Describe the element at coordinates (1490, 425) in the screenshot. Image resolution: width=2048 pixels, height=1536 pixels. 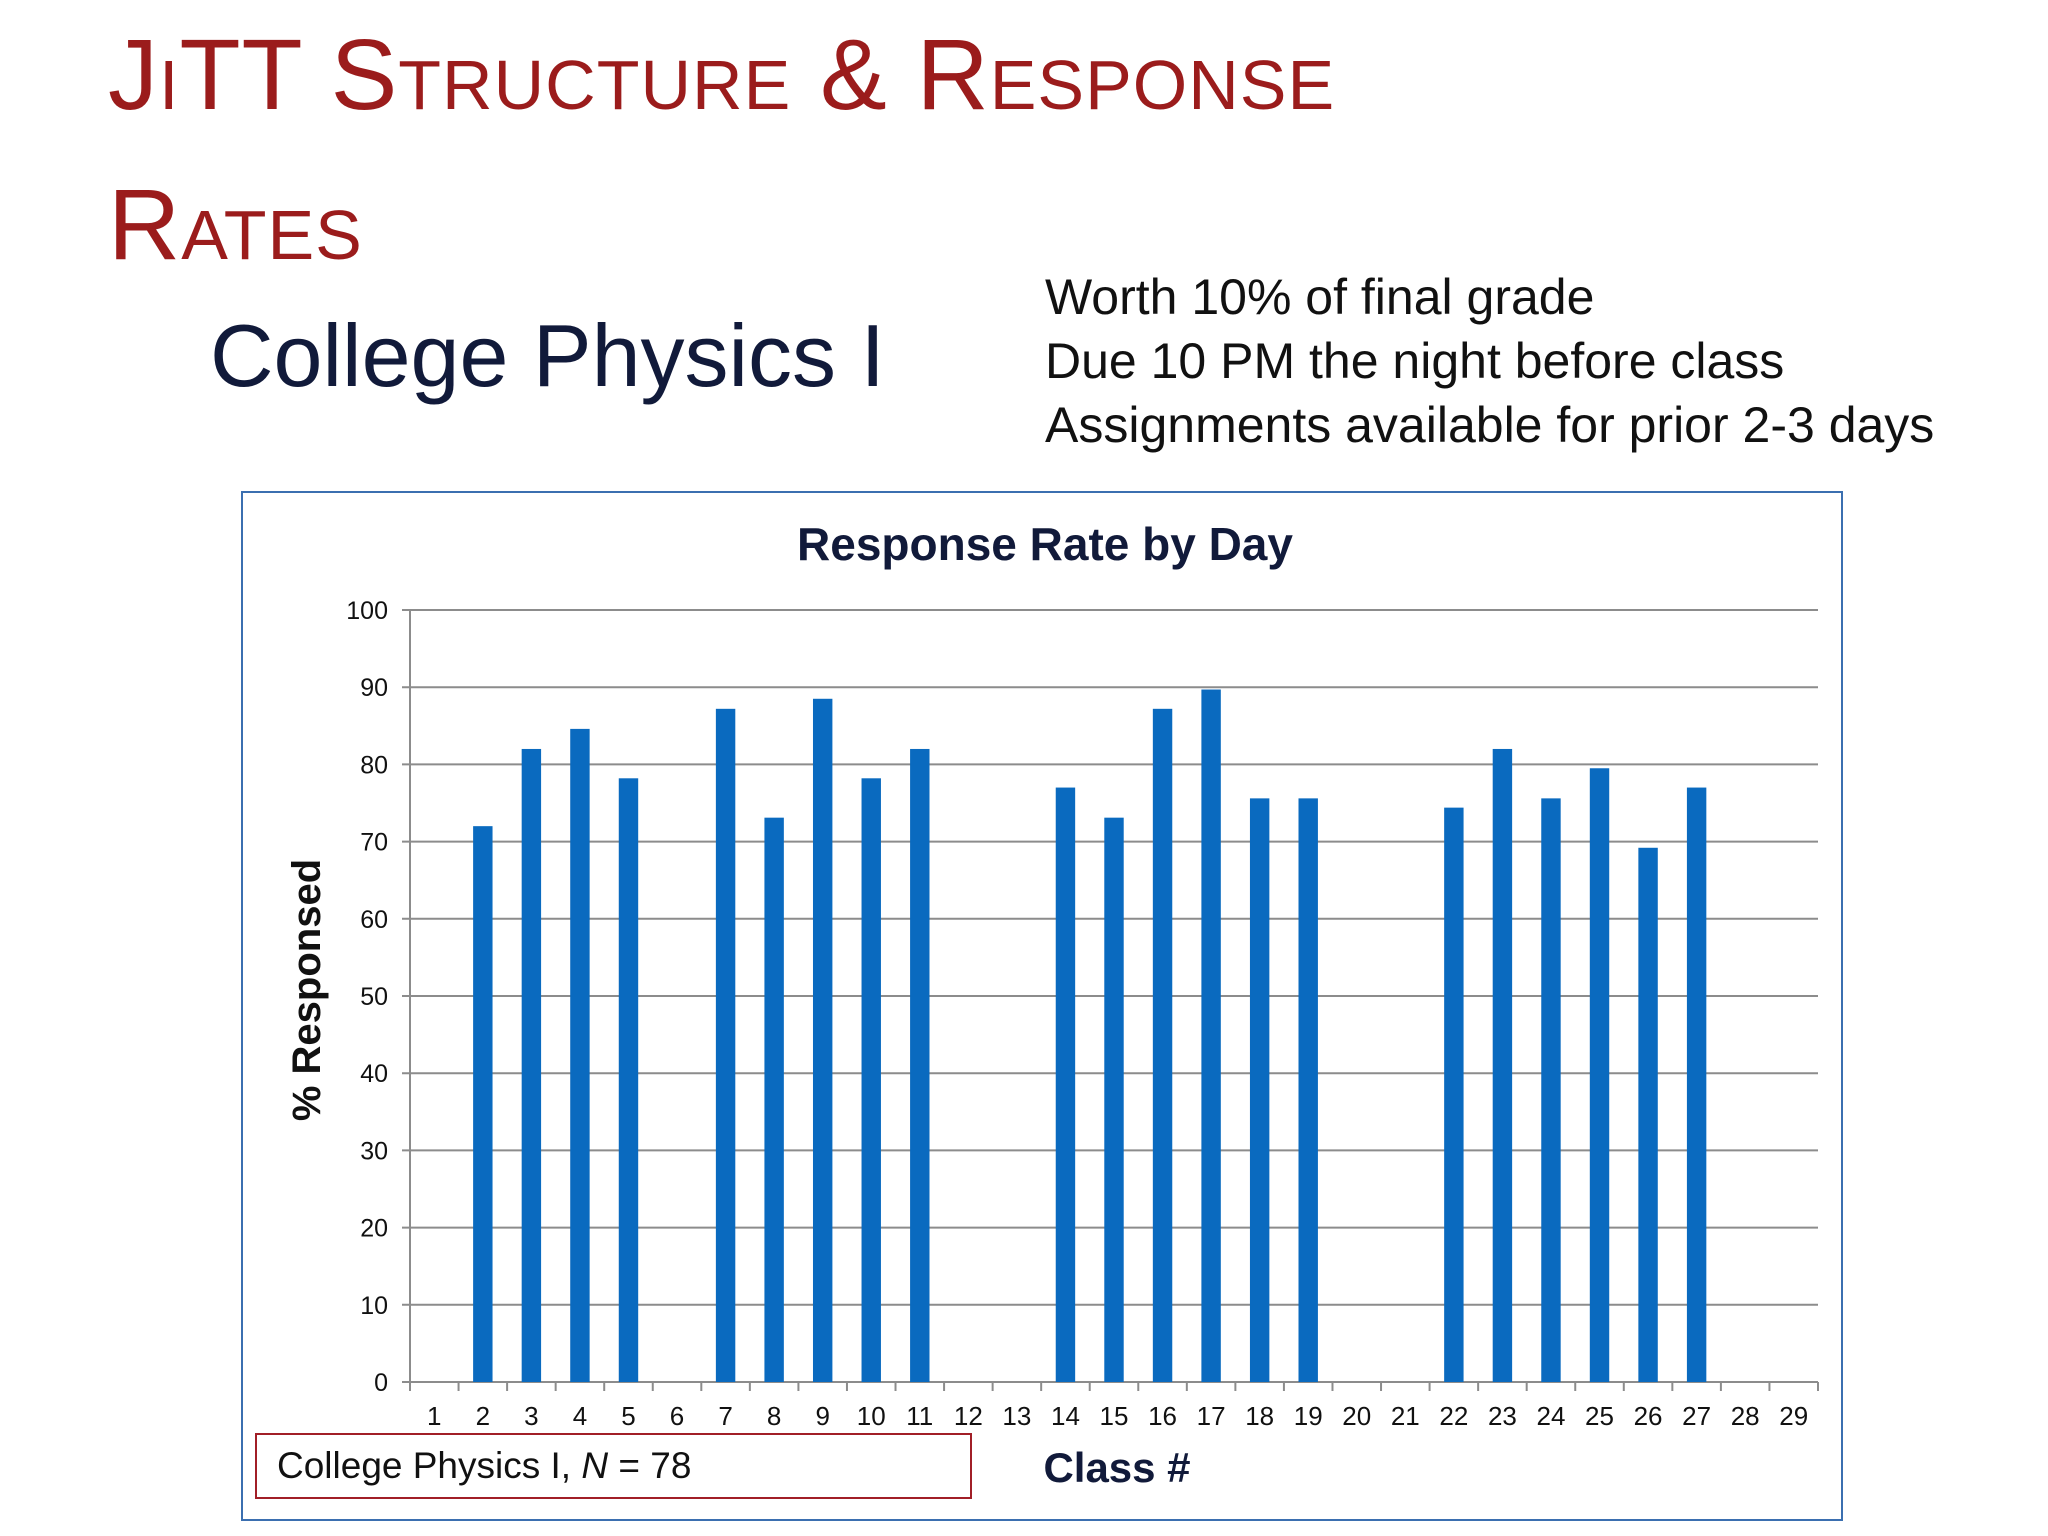
I see `info-availability: Assignments available for prior 2-3 days` at that location.